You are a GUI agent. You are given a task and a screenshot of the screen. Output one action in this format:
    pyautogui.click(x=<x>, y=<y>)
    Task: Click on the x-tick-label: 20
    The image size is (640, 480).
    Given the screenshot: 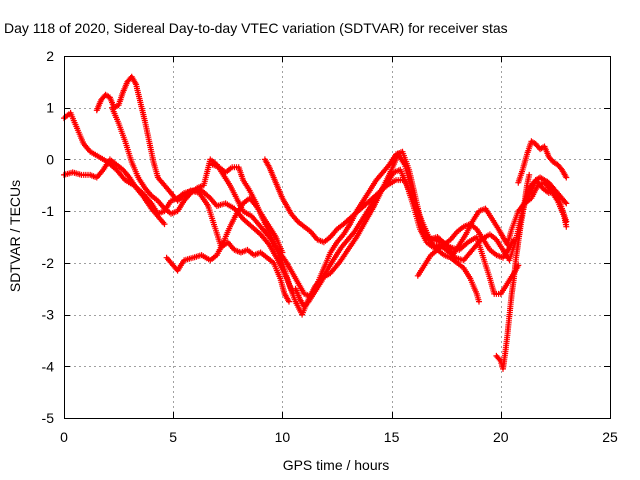 What is the action you would take?
    pyautogui.click(x=501, y=437)
    